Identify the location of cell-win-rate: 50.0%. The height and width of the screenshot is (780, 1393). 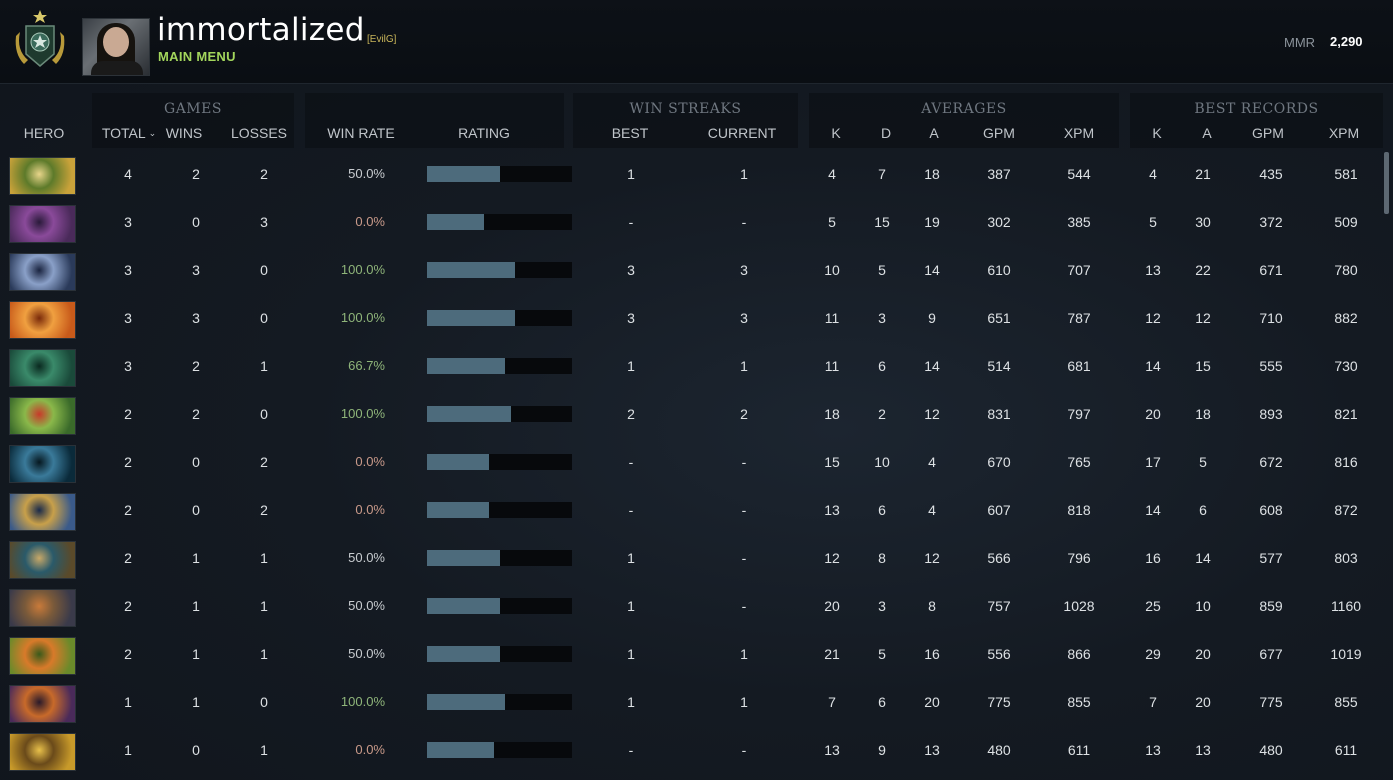
(366, 173).